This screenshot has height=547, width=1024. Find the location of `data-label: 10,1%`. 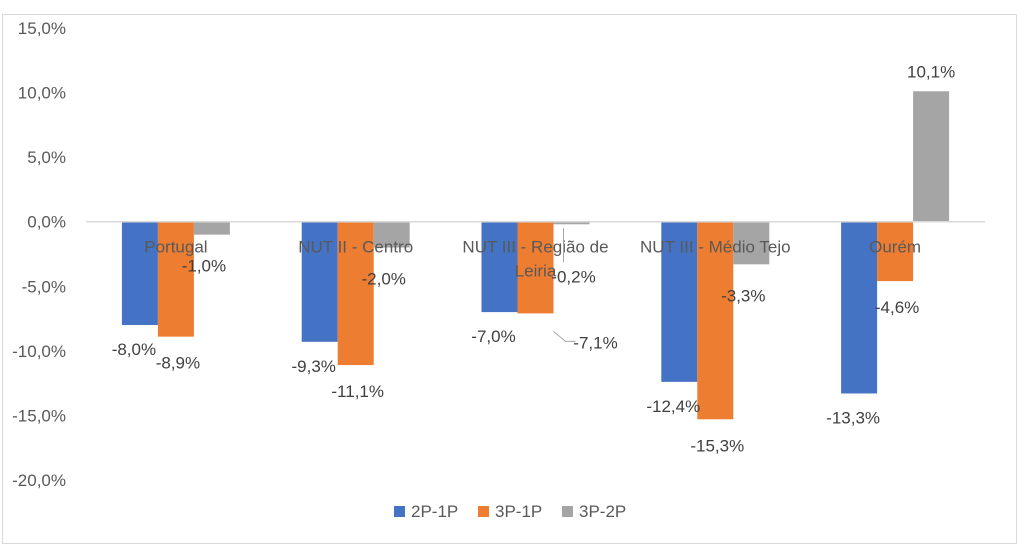

data-label: 10,1% is located at coordinates (931, 71).